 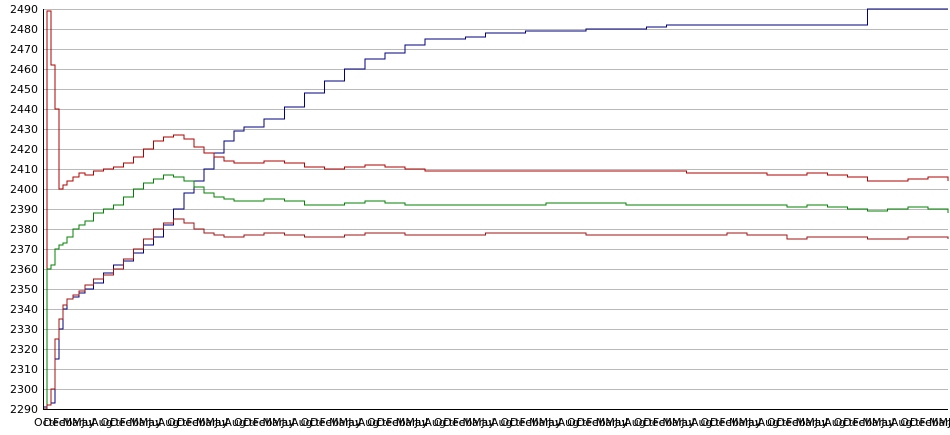 I want to click on y-tick-label: 2380, so click(x=24, y=229).